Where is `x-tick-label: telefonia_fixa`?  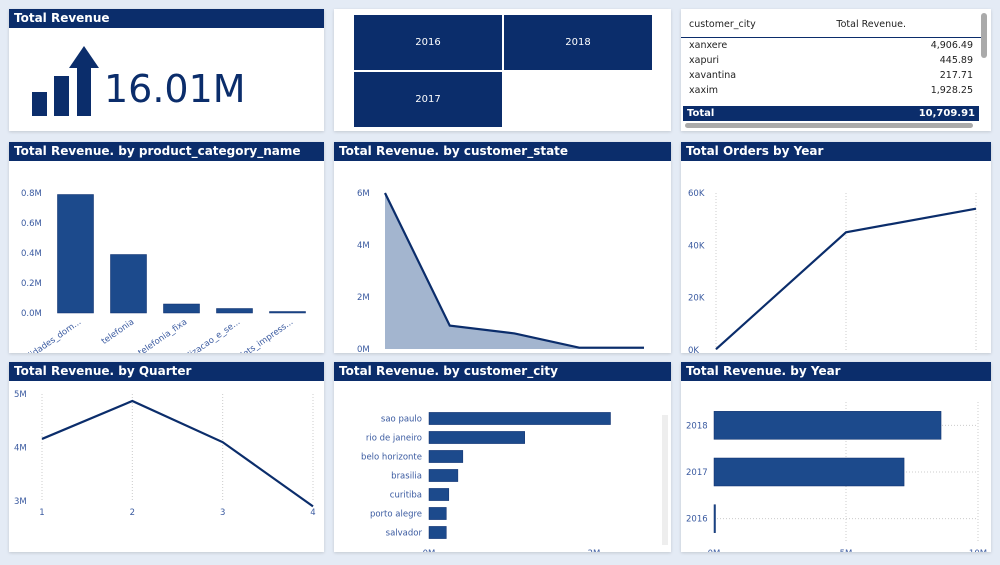
x-tick-label: telefonia_fixa is located at coordinates (163, 335).